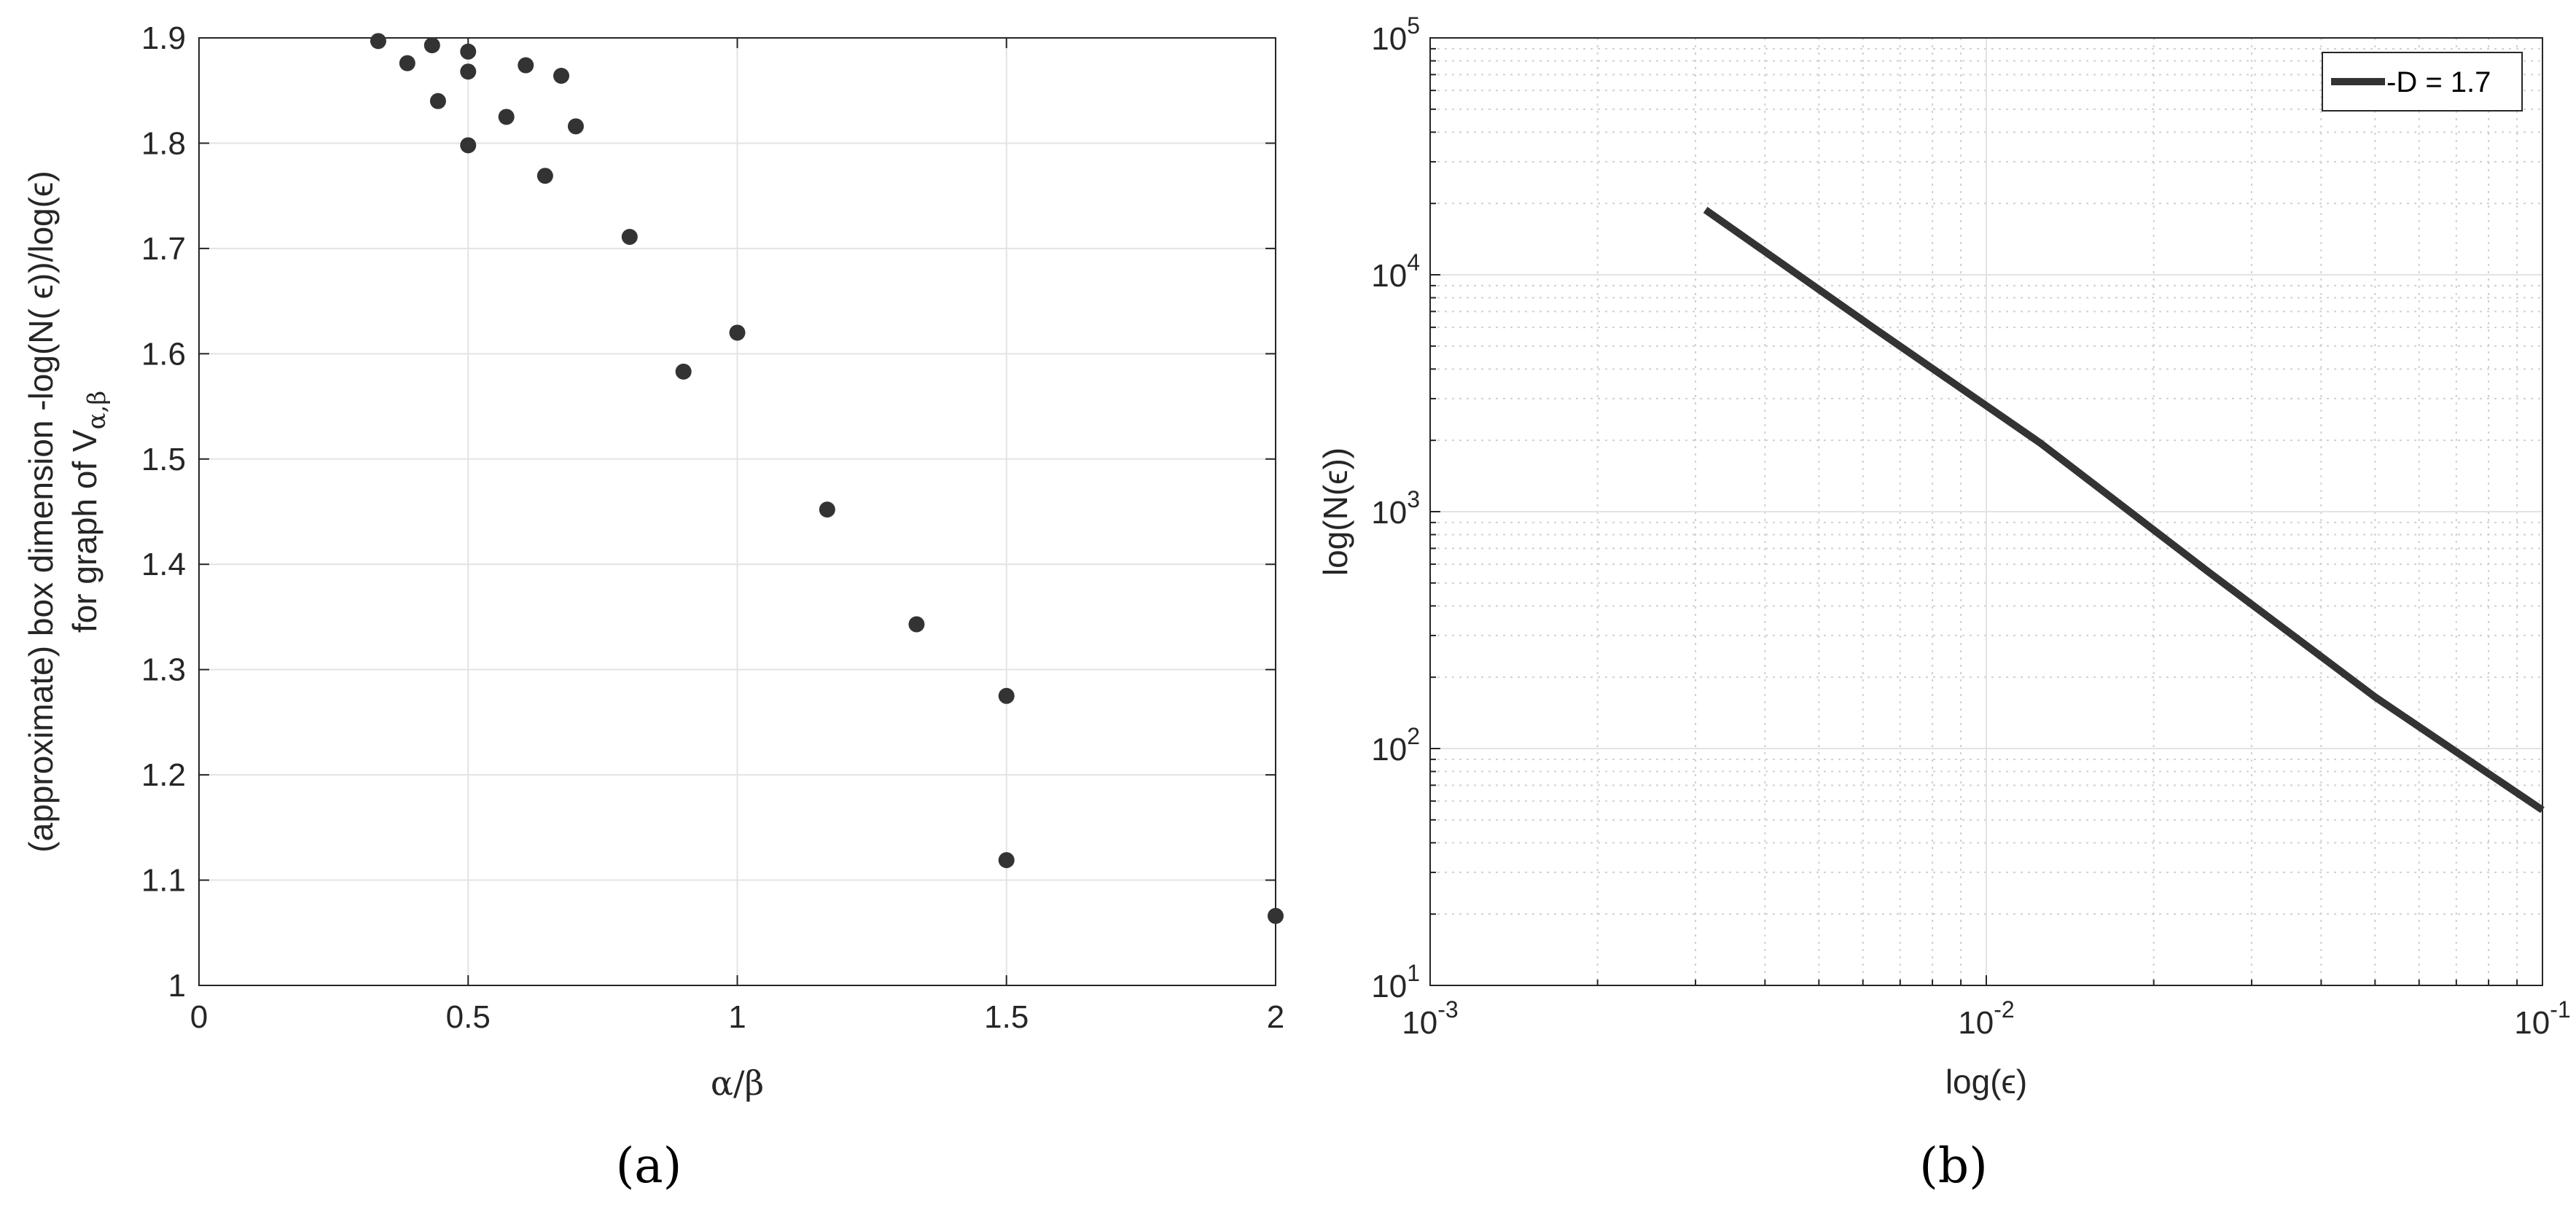 Image resolution: width=2576 pixels, height=1215 pixels. What do you see at coordinates (649, 1166) in the screenshot?
I see `panel-a-label: (a)` at bounding box center [649, 1166].